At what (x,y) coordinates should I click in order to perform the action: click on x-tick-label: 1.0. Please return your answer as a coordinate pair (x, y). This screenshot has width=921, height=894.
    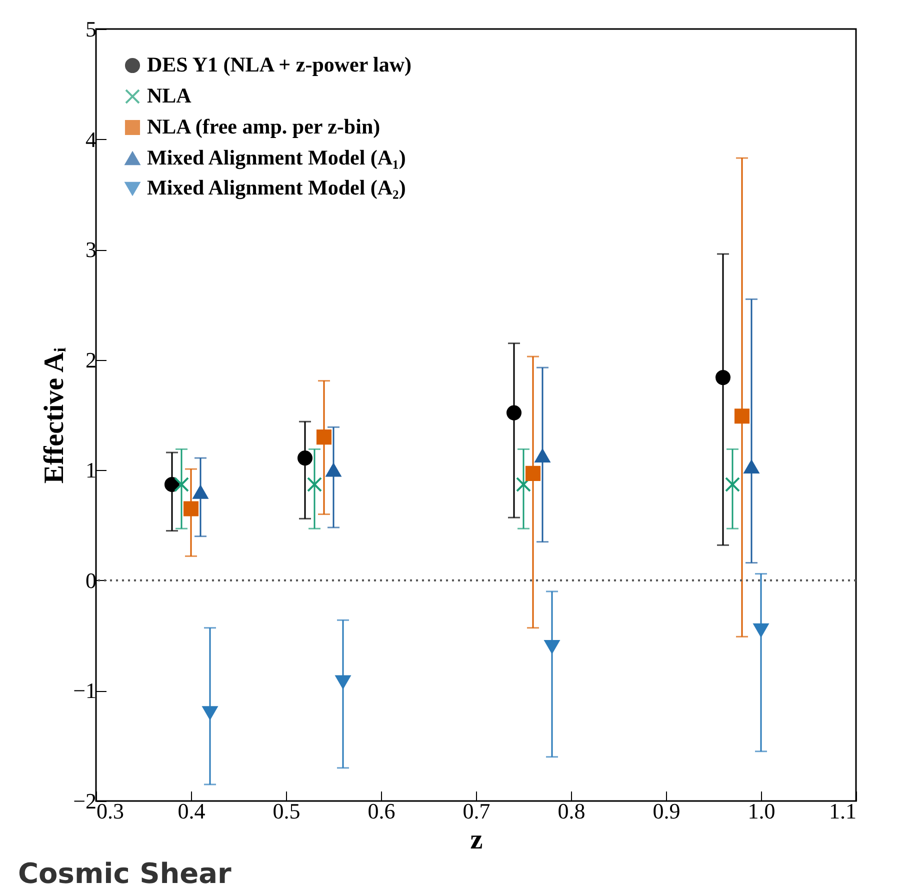
    Looking at the image, I should click on (762, 811).